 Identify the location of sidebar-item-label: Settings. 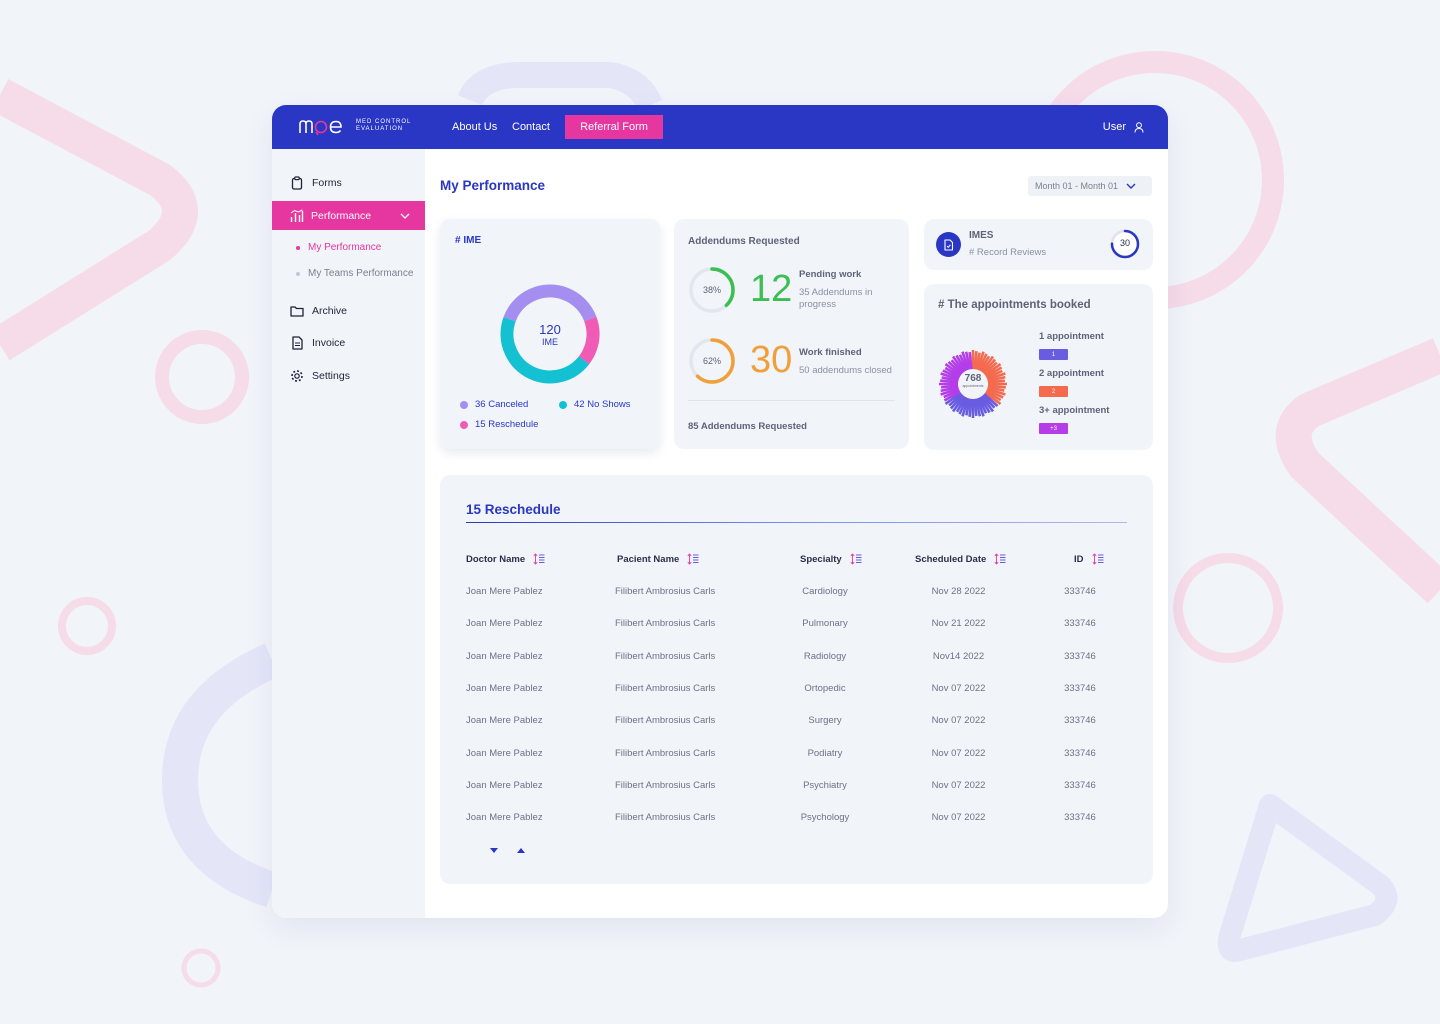
(331, 376).